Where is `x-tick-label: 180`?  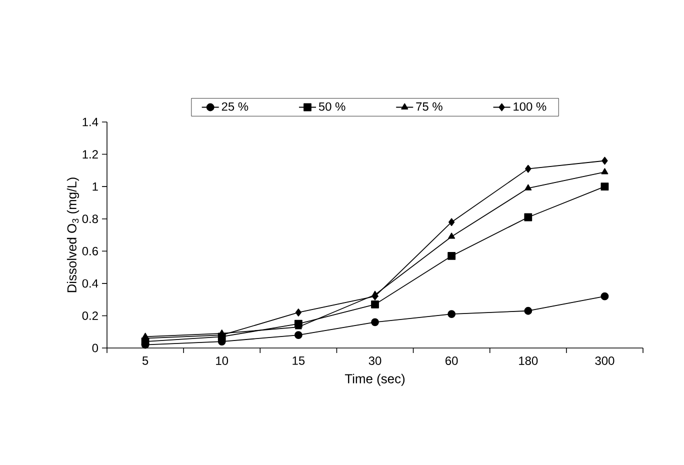
x-tick-label: 180 is located at coordinates (528, 360).